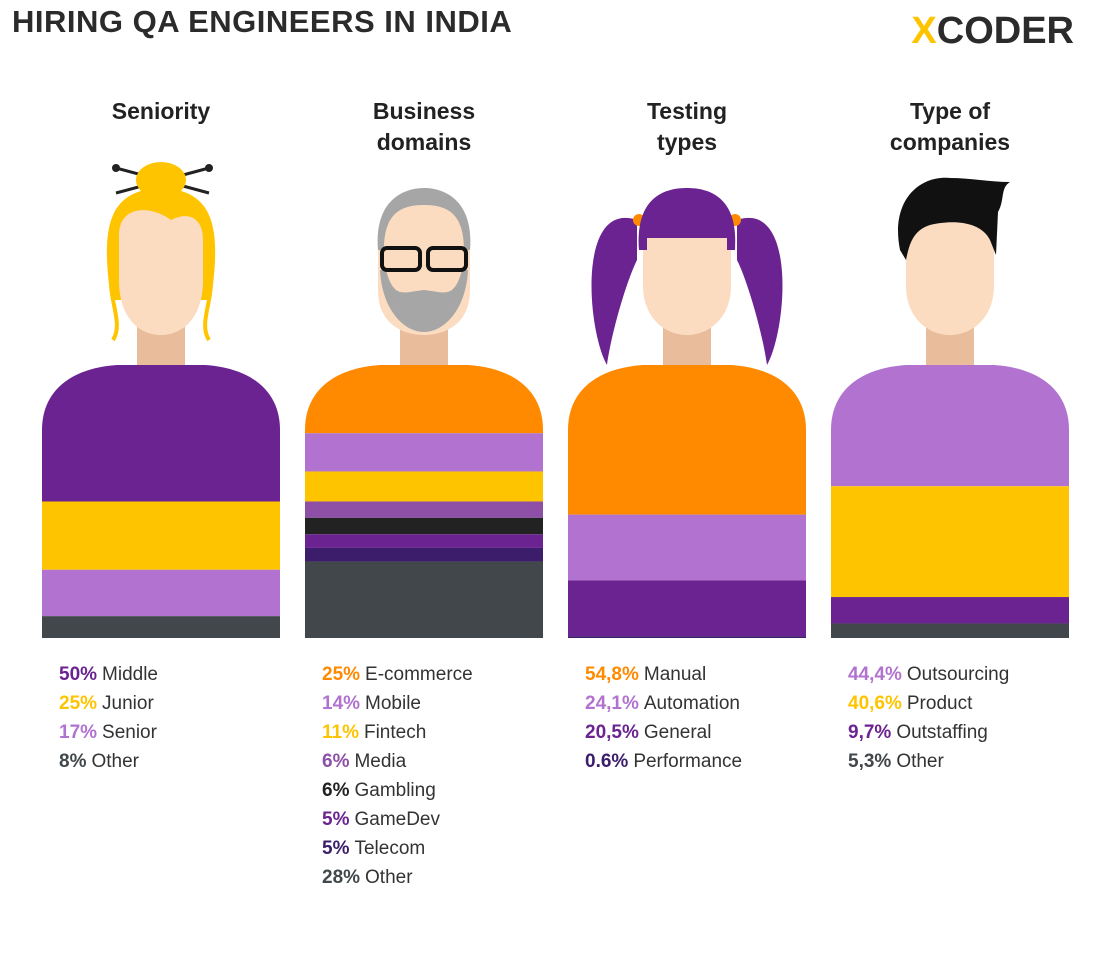 Image resolution: width=1110 pixels, height=953 pixels. I want to click on legend-label: Automation, so click(691, 703).